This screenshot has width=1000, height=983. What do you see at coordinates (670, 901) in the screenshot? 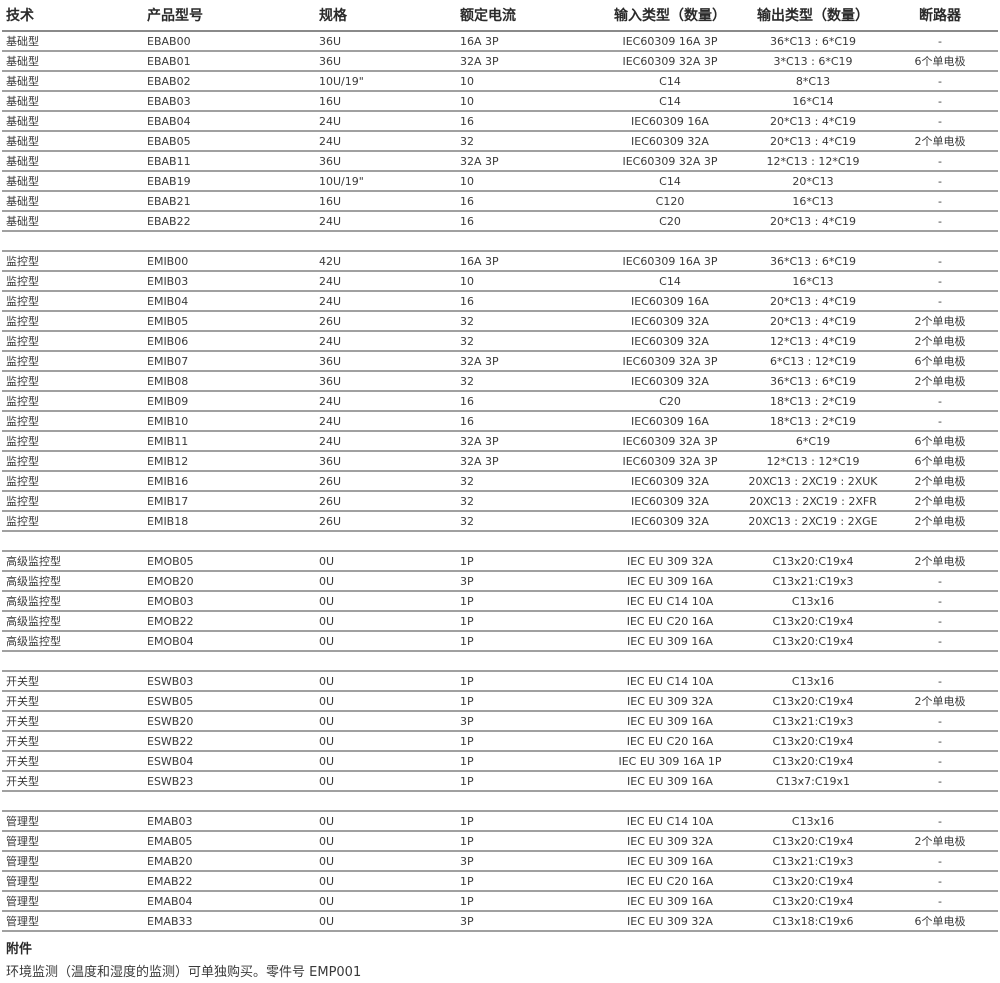
I see `cell-input-type: IEC EU 309 16A` at bounding box center [670, 901].